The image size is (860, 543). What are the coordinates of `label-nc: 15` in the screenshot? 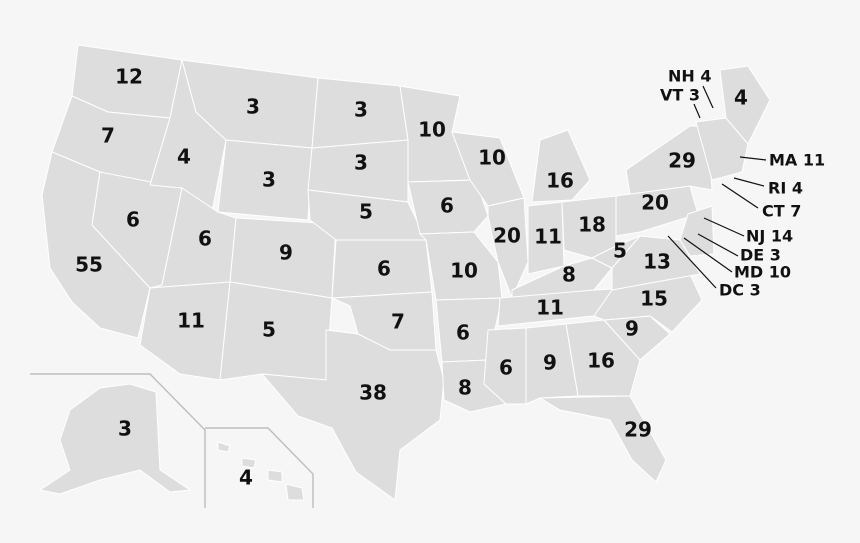 It's located at (654, 299).